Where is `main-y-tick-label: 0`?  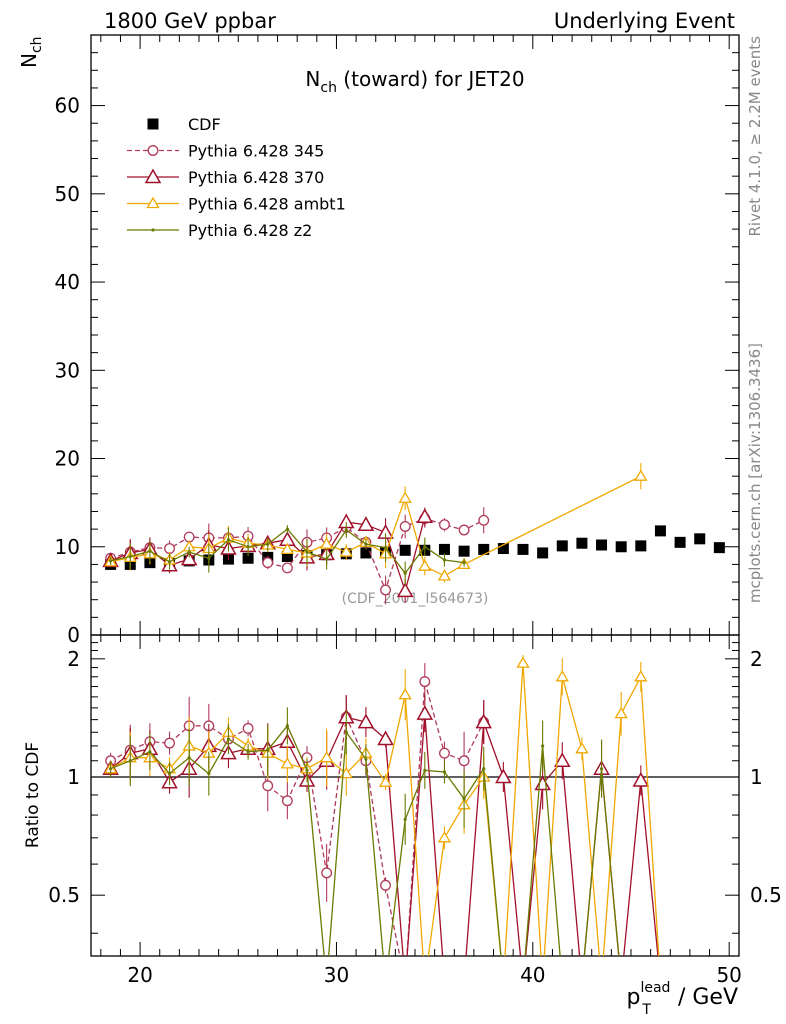
main-y-tick-label: 0 is located at coordinates (73, 635).